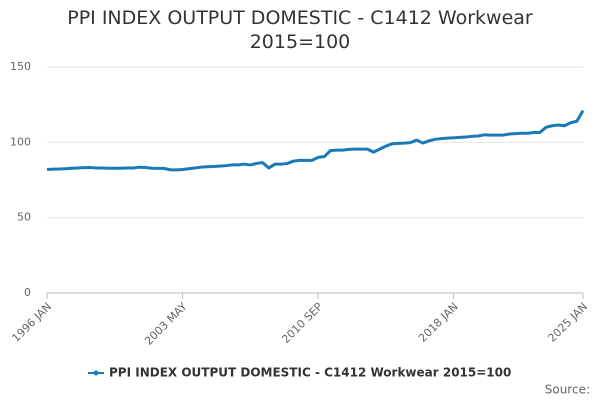  I want to click on x-tick-label: 2003 MAY, so click(166, 324).